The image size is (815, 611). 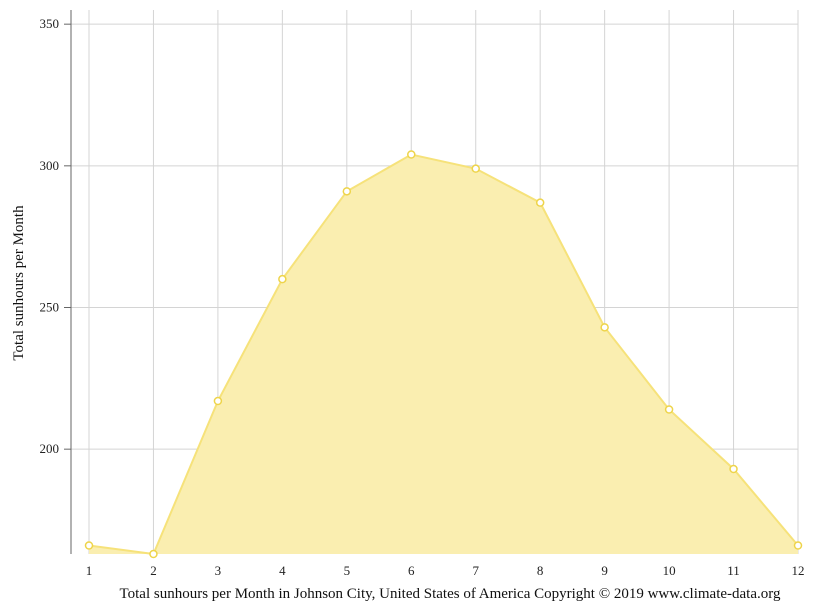 What do you see at coordinates (89, 570) in the screenshot?
I see `x-tick-label-1: 1` at bounding box center [89, 570].